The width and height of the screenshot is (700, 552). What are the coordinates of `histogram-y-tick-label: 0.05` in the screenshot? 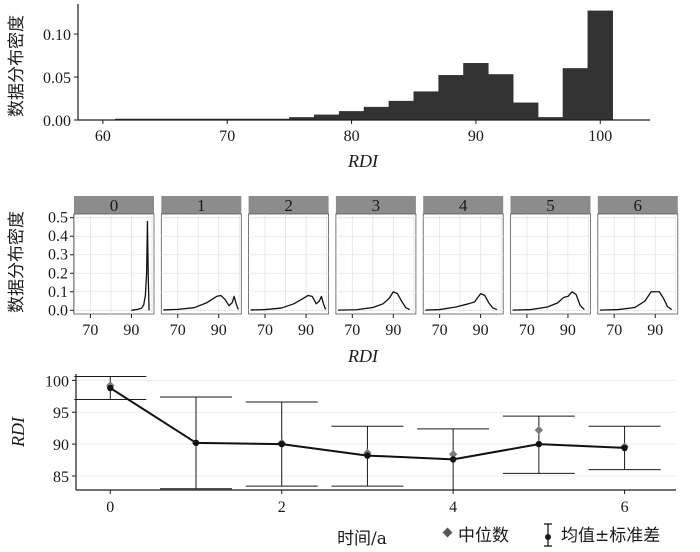 It's located at (57, 78).